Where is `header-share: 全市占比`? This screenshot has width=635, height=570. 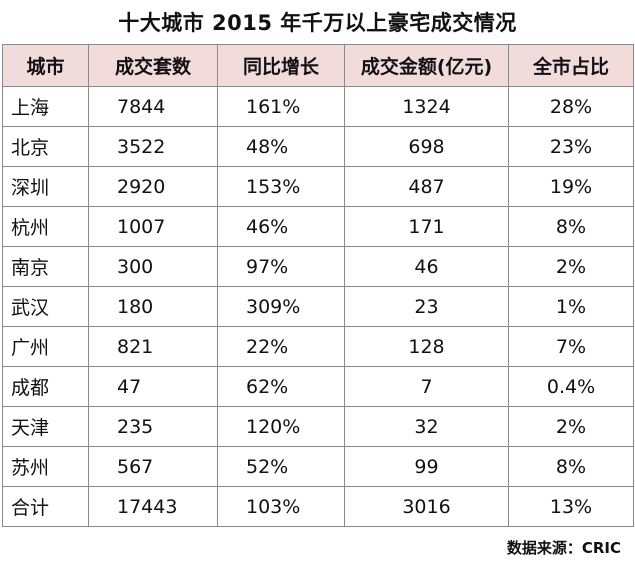 header-share: 全市占比 is located at coordinates (571, 65).